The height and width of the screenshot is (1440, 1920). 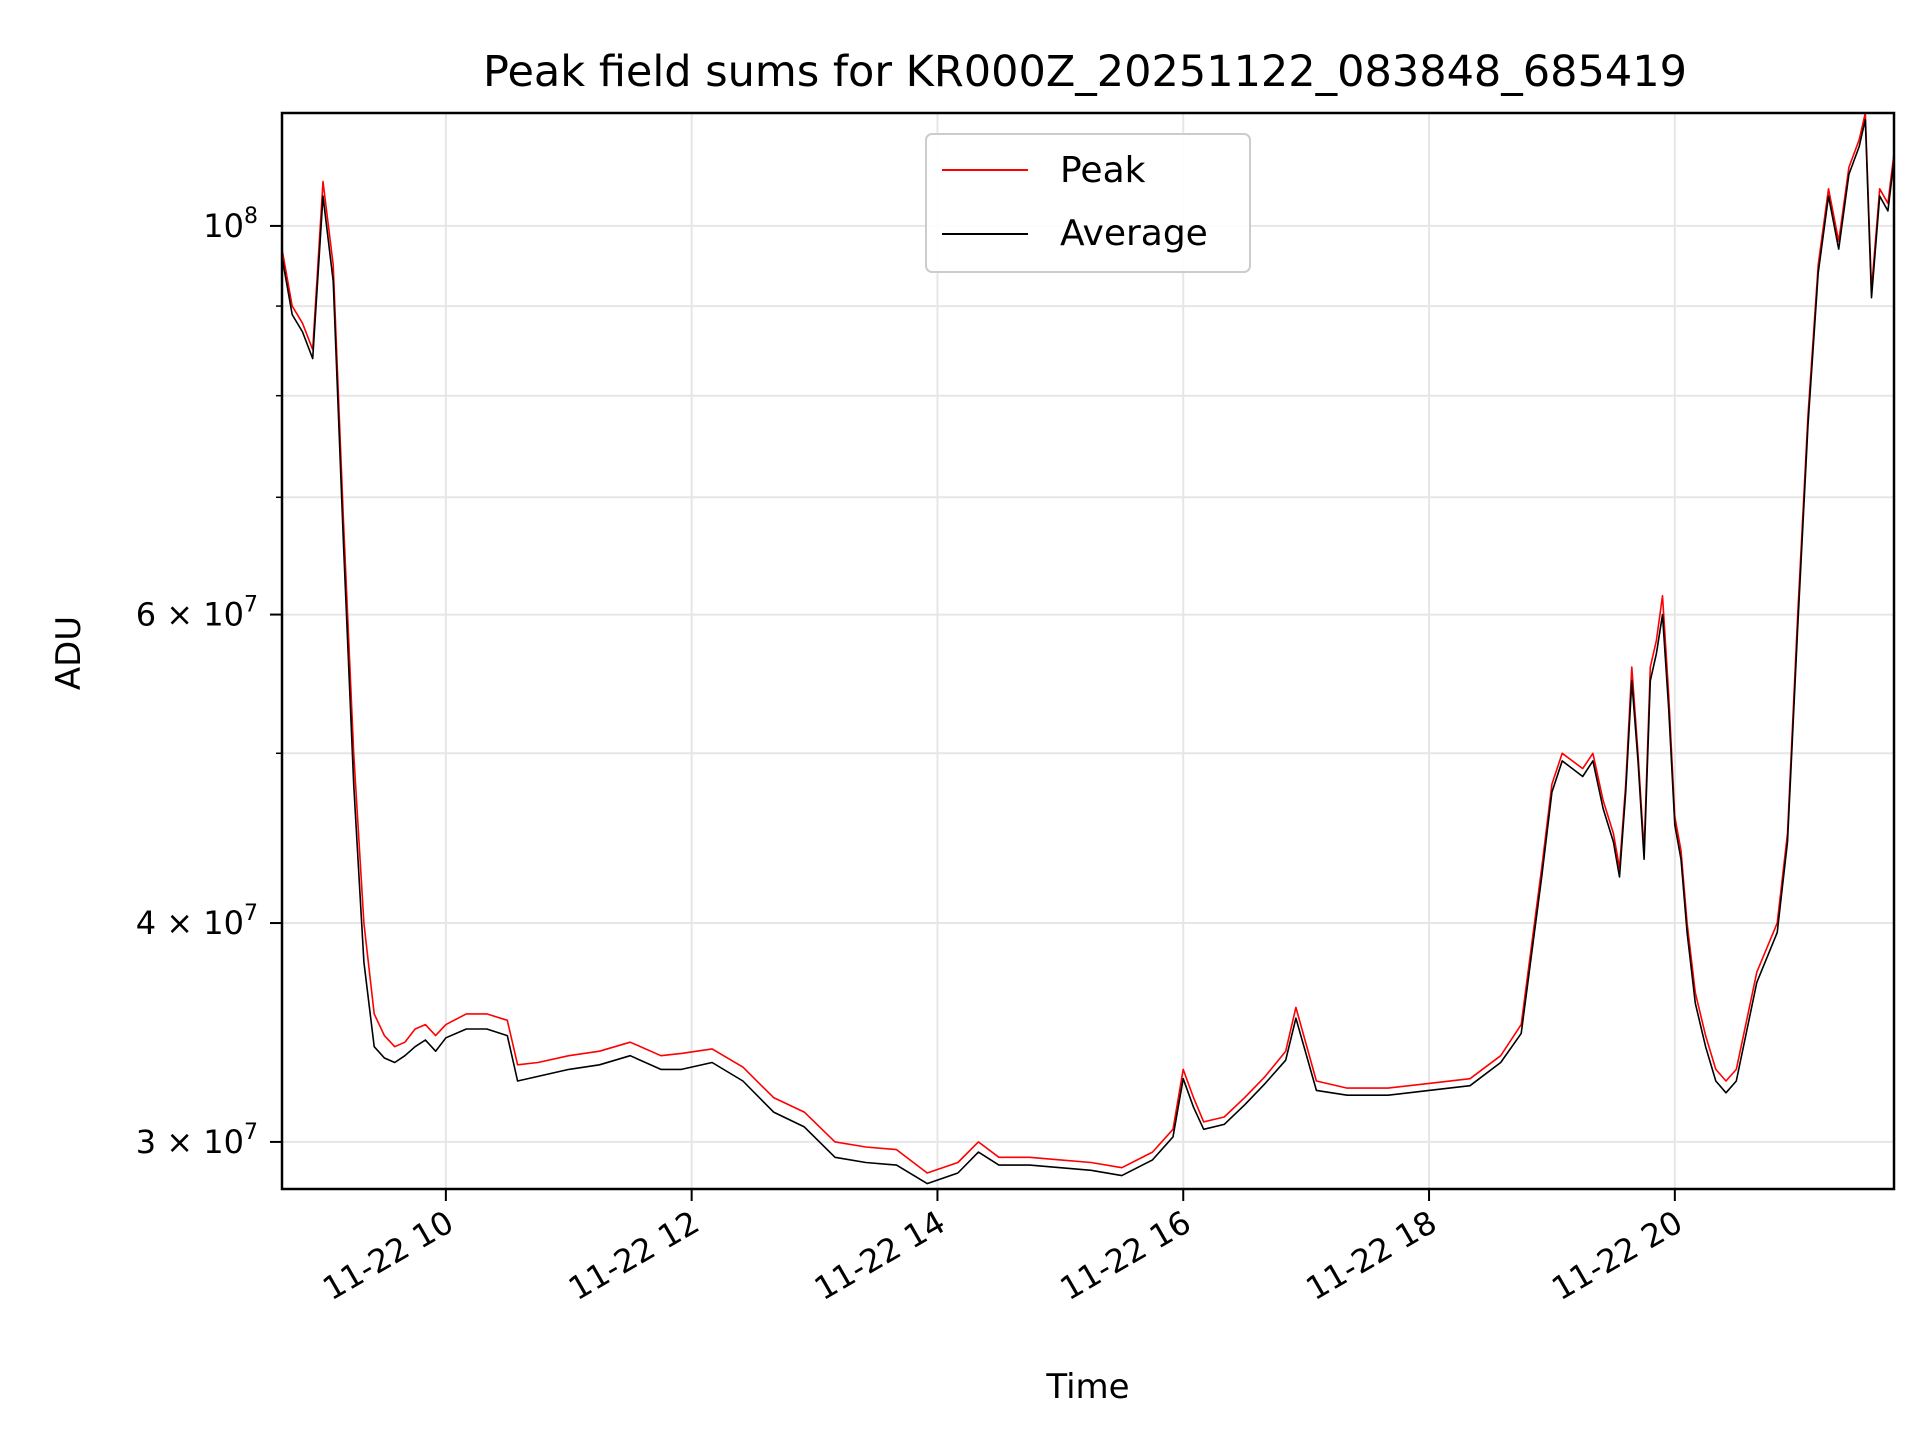 I want to click on x-tick-label: 11-22 14, so click(x=880, y=1255).